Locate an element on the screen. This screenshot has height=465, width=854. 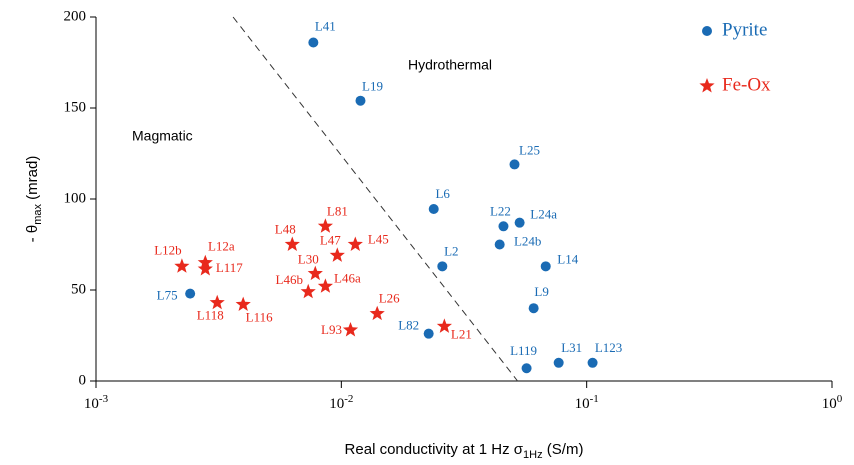
x-label-sub: 1Hz is located at coordinates (533, 455).